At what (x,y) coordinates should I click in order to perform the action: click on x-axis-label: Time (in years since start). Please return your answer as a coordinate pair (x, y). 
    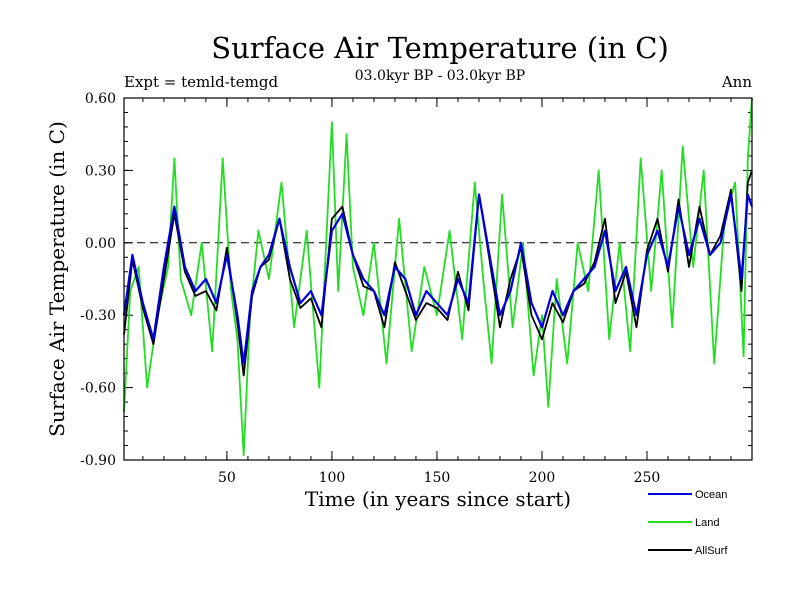
    Looking at the image, I should click on (438, 499).